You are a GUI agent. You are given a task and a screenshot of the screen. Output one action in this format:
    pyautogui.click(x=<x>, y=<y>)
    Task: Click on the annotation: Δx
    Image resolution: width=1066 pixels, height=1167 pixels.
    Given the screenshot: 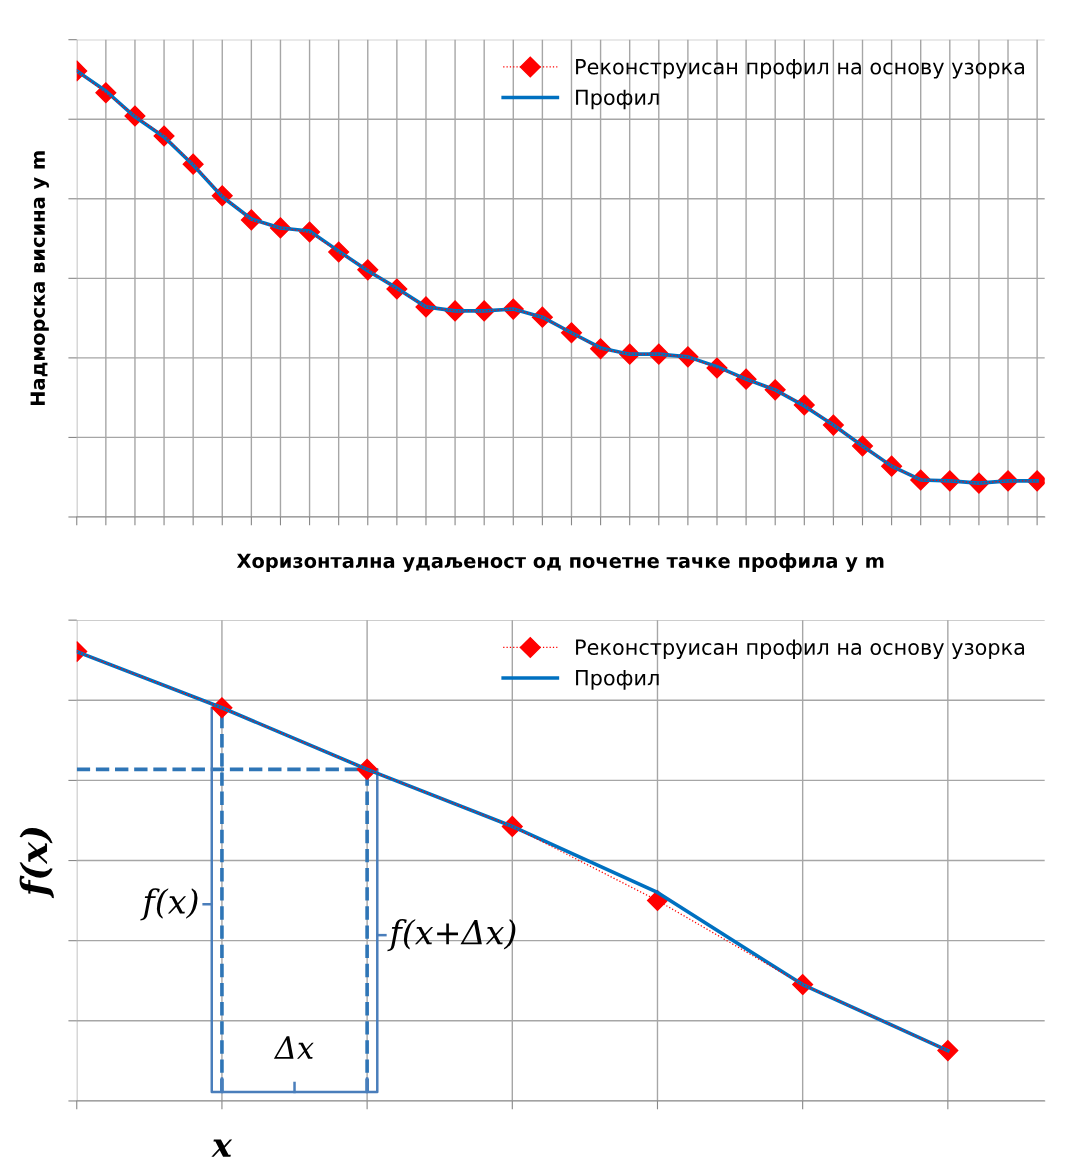 What is the action you would take?
    pyautogui.click(x=293, y=1047)
    